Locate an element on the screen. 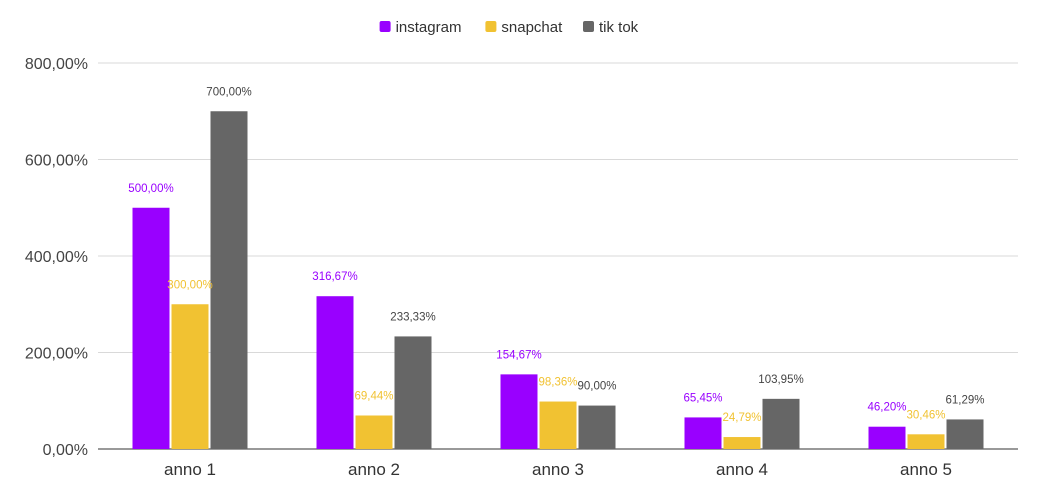 The height and width of the screenshot is (484, 1052). legend: instagram snapchat tik tok is located at coordinates (509, 27).